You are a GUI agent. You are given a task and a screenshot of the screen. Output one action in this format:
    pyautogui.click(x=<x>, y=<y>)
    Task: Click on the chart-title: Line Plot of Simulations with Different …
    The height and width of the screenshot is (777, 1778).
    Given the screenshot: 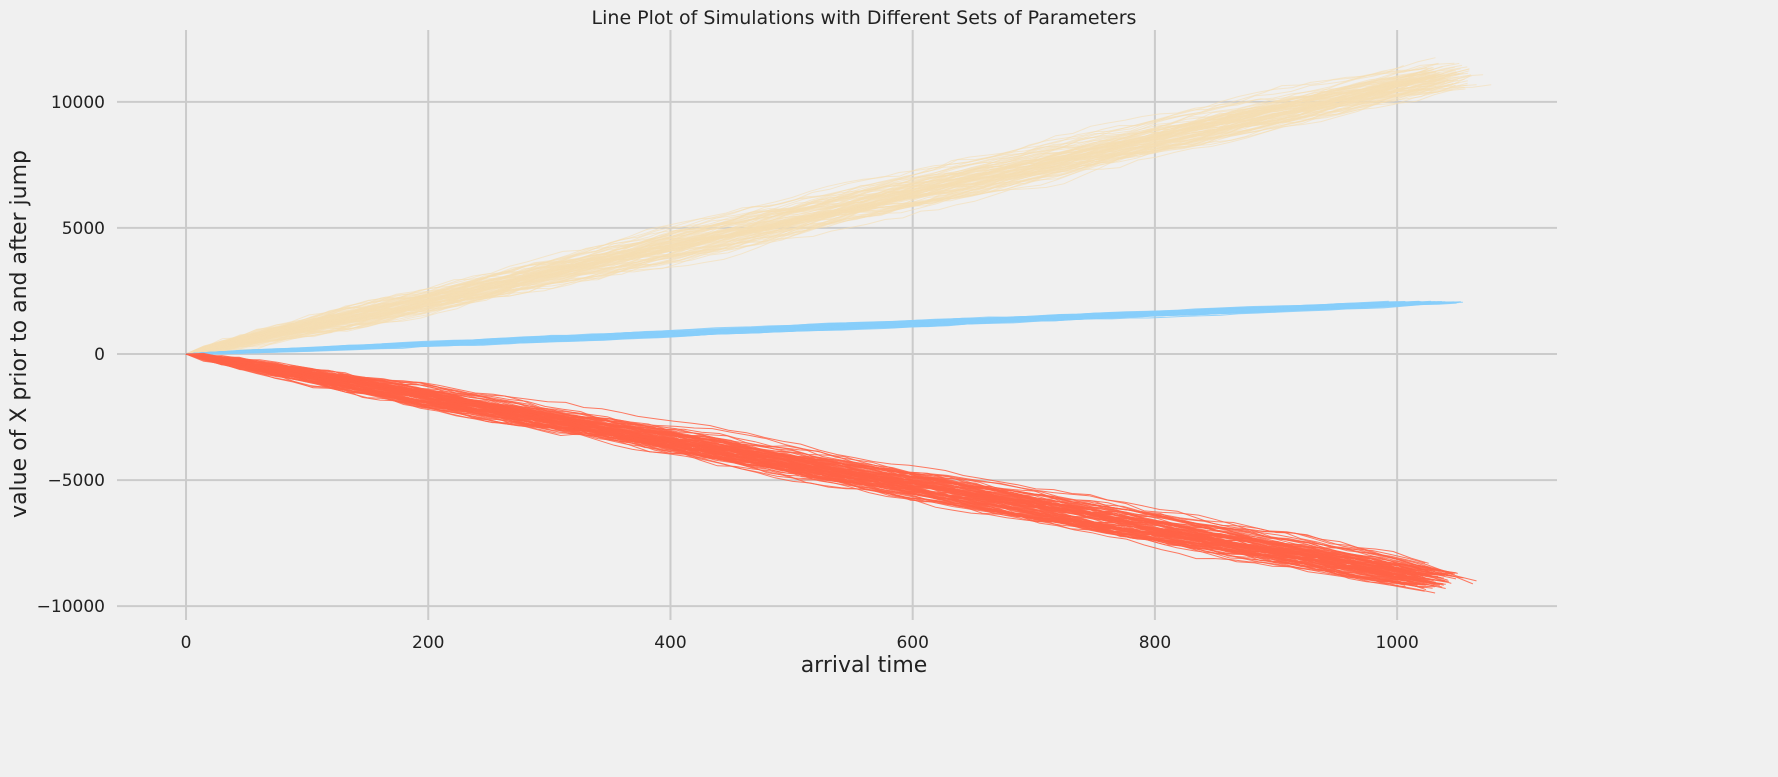 What is the action you would take?
    pyautogui.click(x=864, y=18)
    